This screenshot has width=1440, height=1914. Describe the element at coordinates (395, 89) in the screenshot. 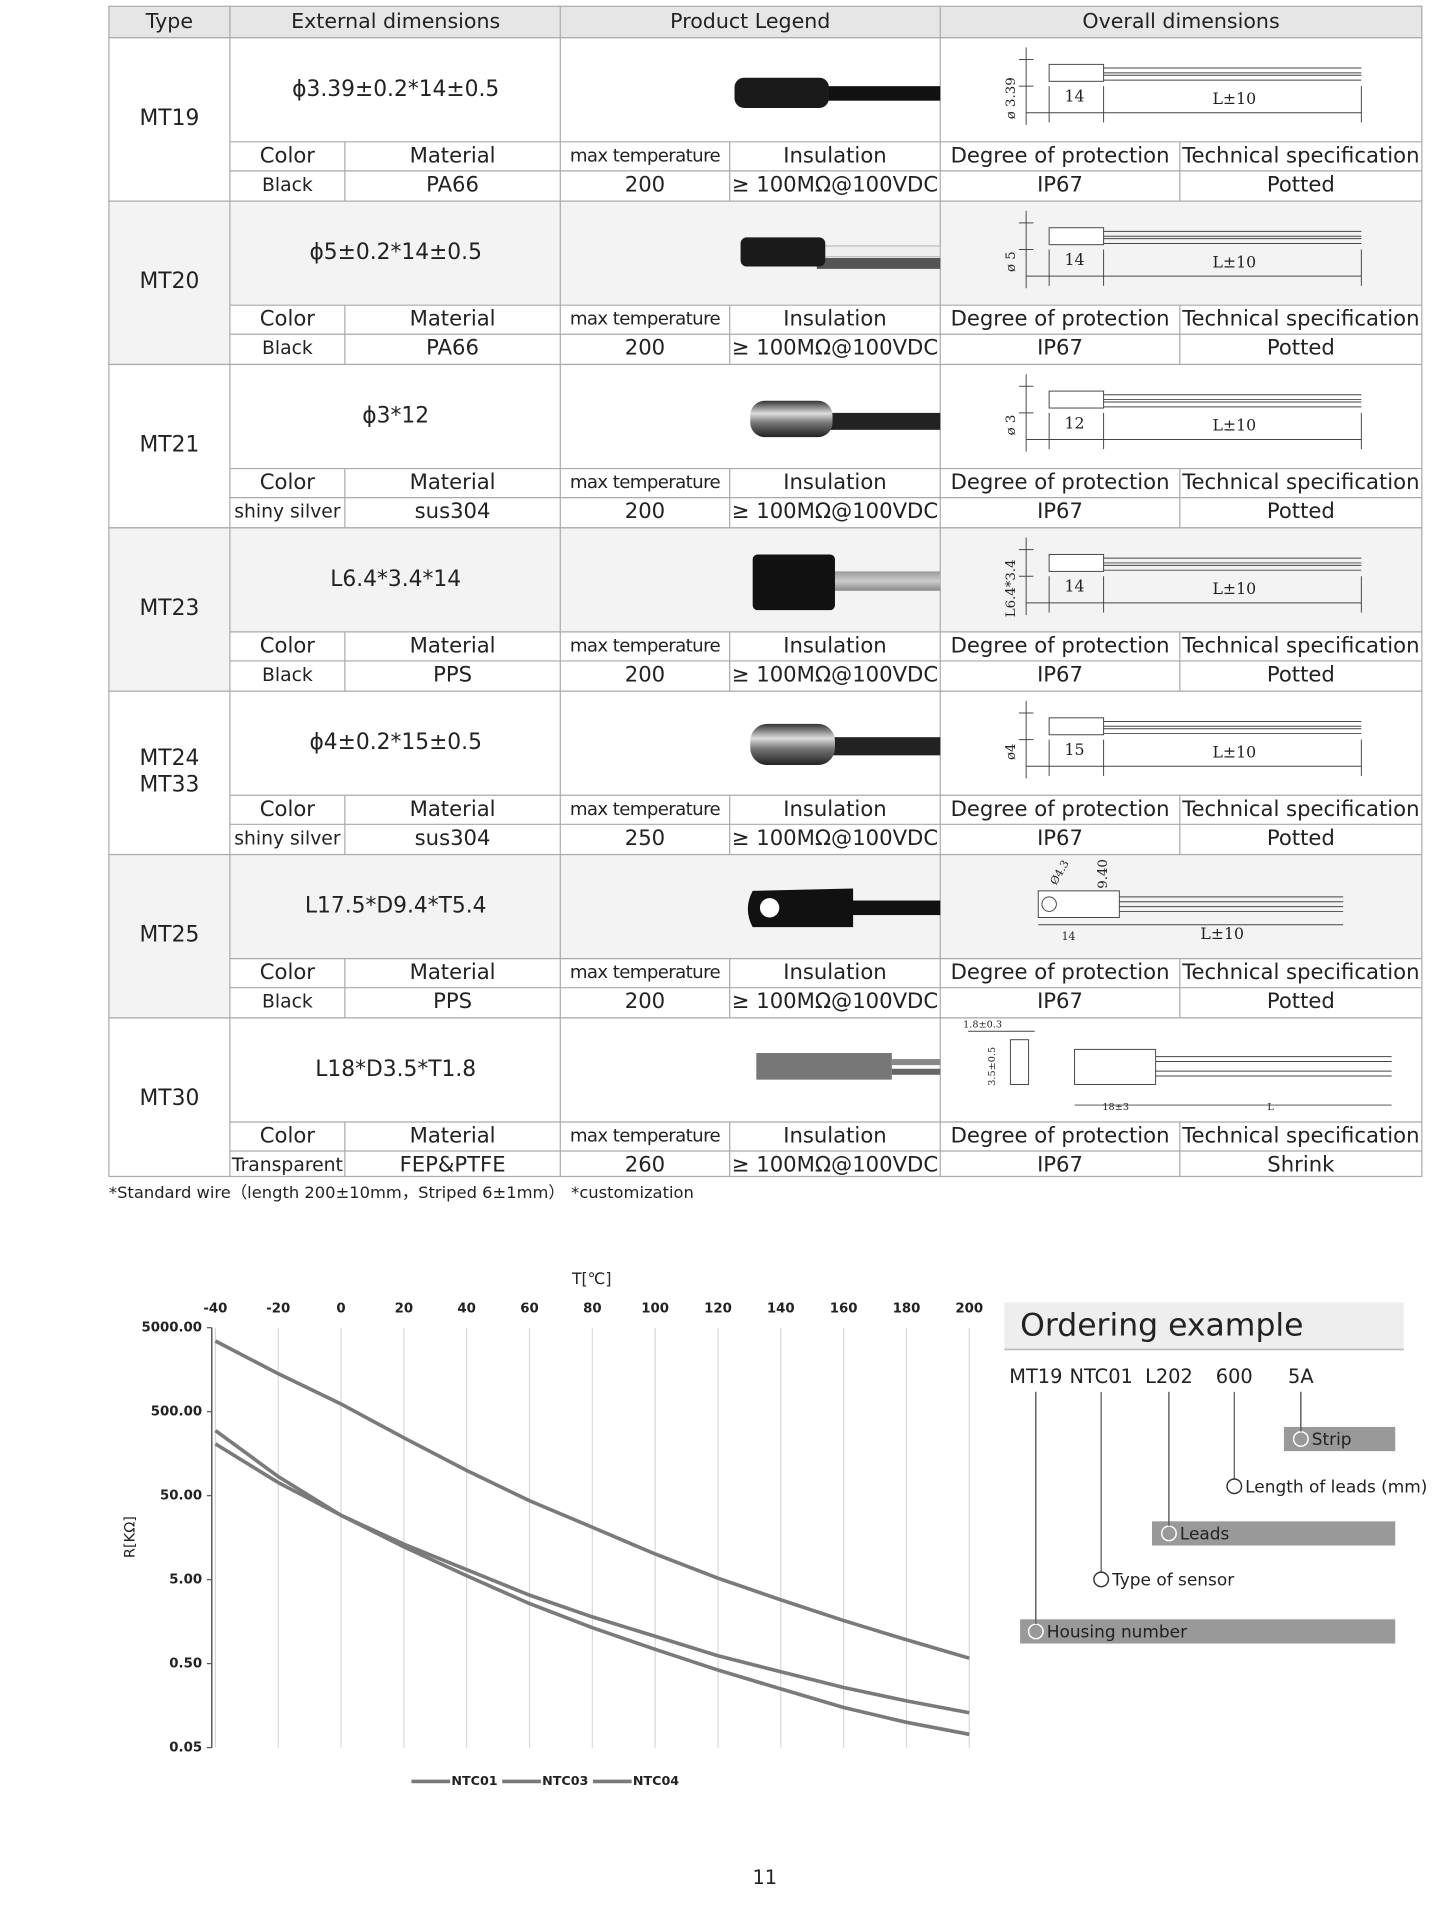

I see `external-dimensions: ϕ3.39±0.2*14±0.5` at that location.